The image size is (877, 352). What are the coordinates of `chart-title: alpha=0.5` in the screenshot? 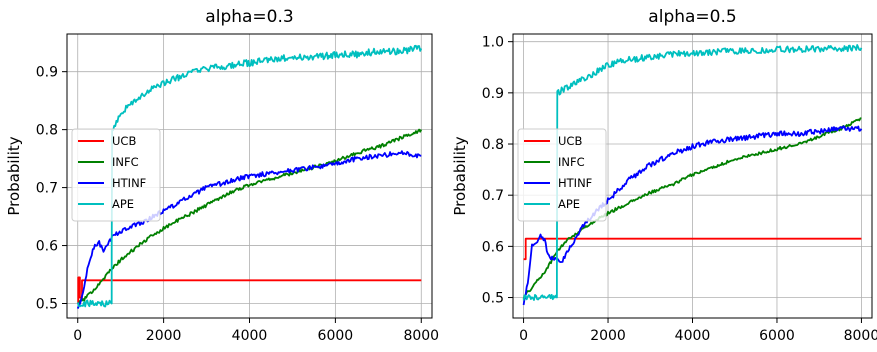 It's located at (692, 17).